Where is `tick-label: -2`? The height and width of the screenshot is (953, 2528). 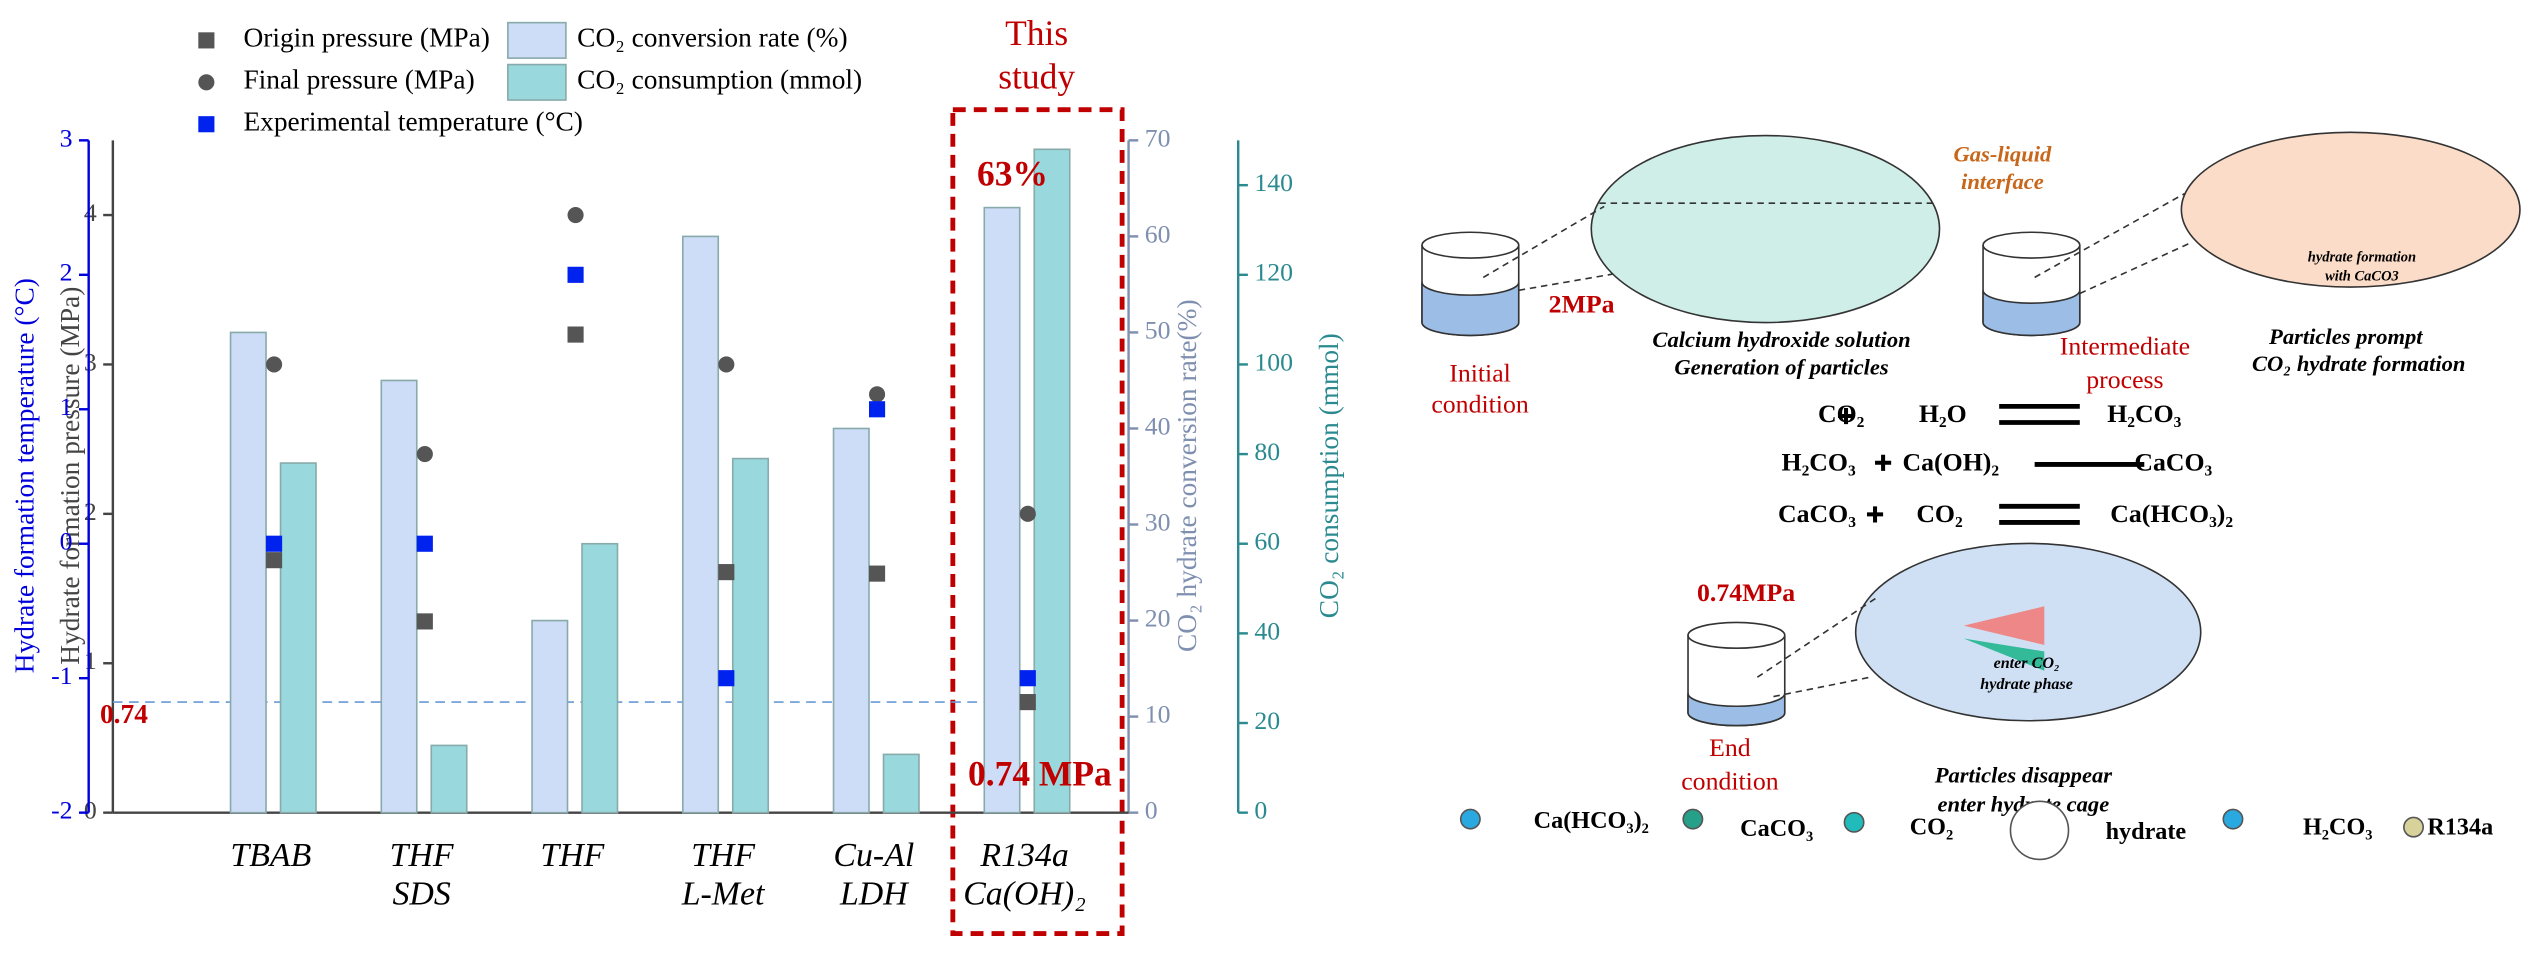
tick-label: -2 is located at coordinates (61, 810).